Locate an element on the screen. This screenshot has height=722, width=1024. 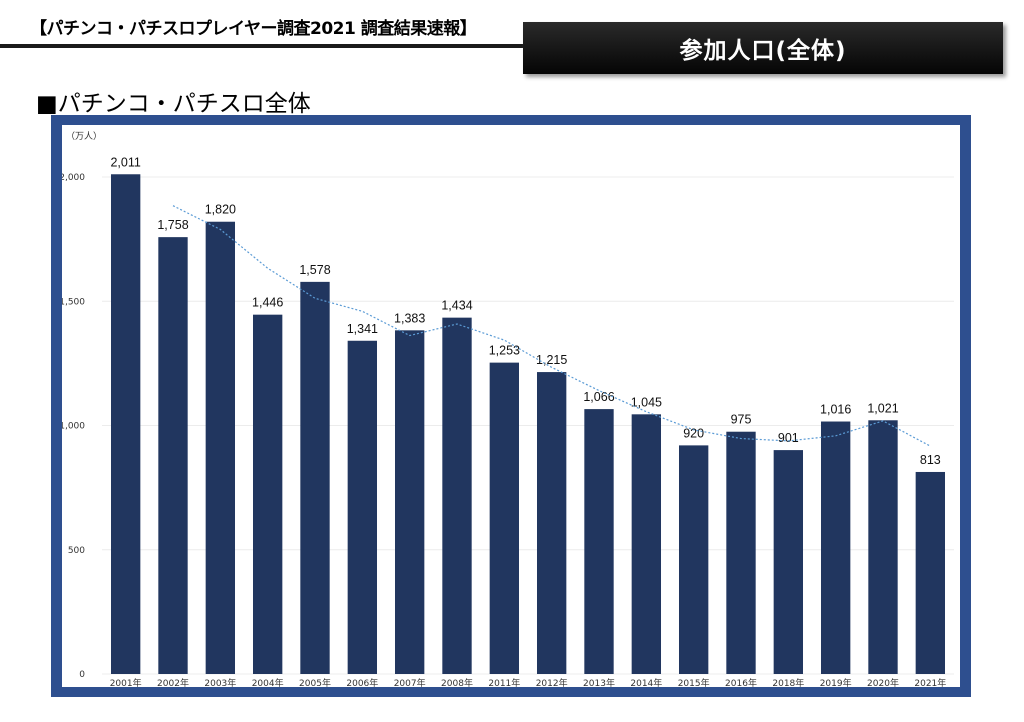
data-label: 2,011 is located at coordinates (125, 162).